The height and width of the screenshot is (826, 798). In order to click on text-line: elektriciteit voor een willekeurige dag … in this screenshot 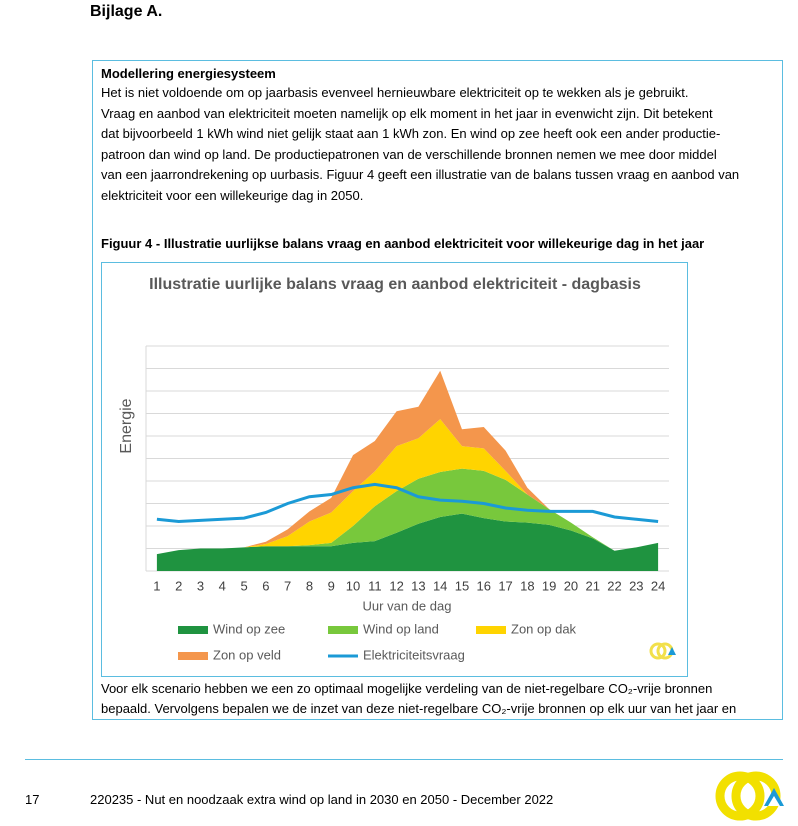, I will do `click(232, 195)`.